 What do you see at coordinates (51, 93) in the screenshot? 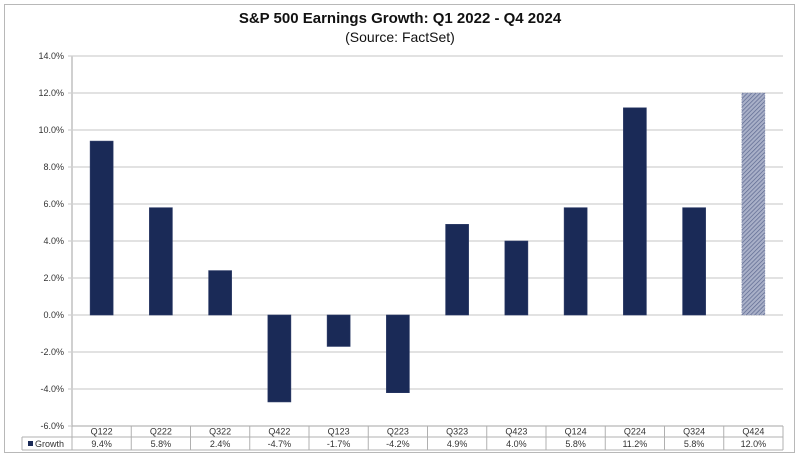
I see `y-tick-label: 12.0%` at bounding box center [51, 93].